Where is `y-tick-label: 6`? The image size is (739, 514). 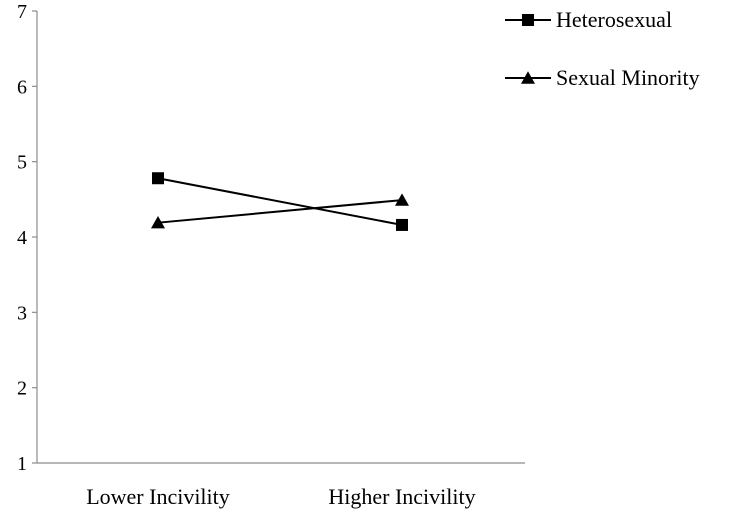
y-tick-label: 6 is located at coordinates (22, 87).